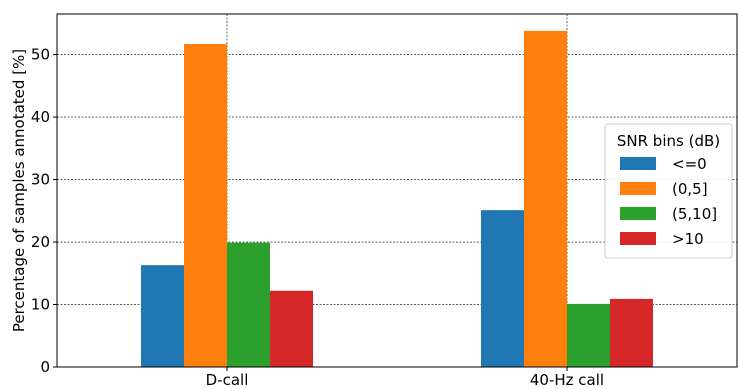 Image resolution: width=738 pixels, height=389 pixels. I want to click on y-tick-label: 40, so click(40, 117).